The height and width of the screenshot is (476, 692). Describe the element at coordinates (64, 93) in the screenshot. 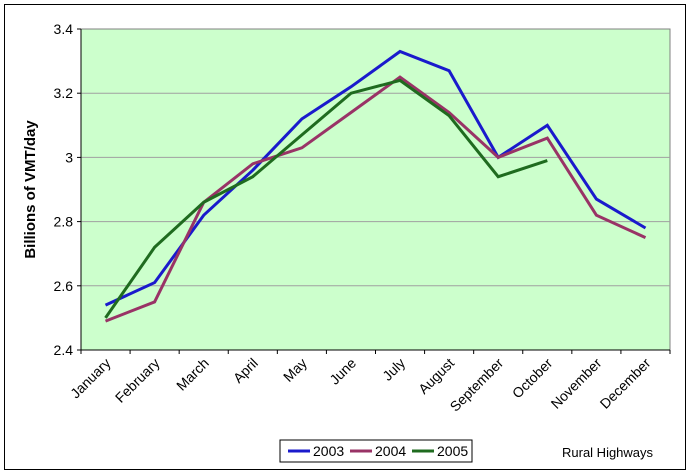

I see `y-tick-label: 3.2` at that location.